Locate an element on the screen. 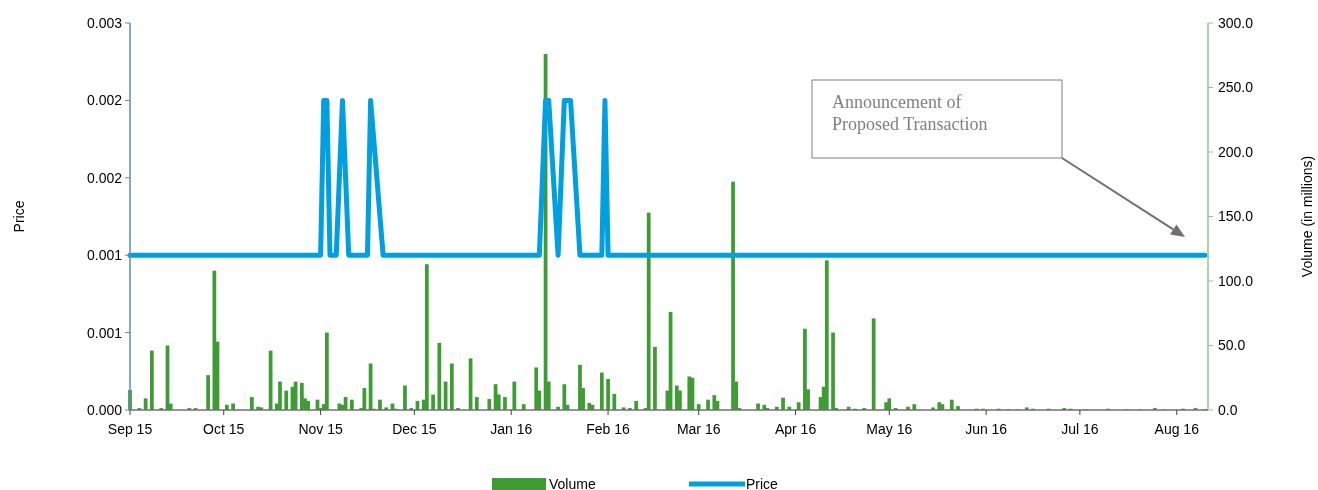 The image size is (1318, 490). annotation: Announcement of Proposed Transaction is located at coordinates (910, 113).